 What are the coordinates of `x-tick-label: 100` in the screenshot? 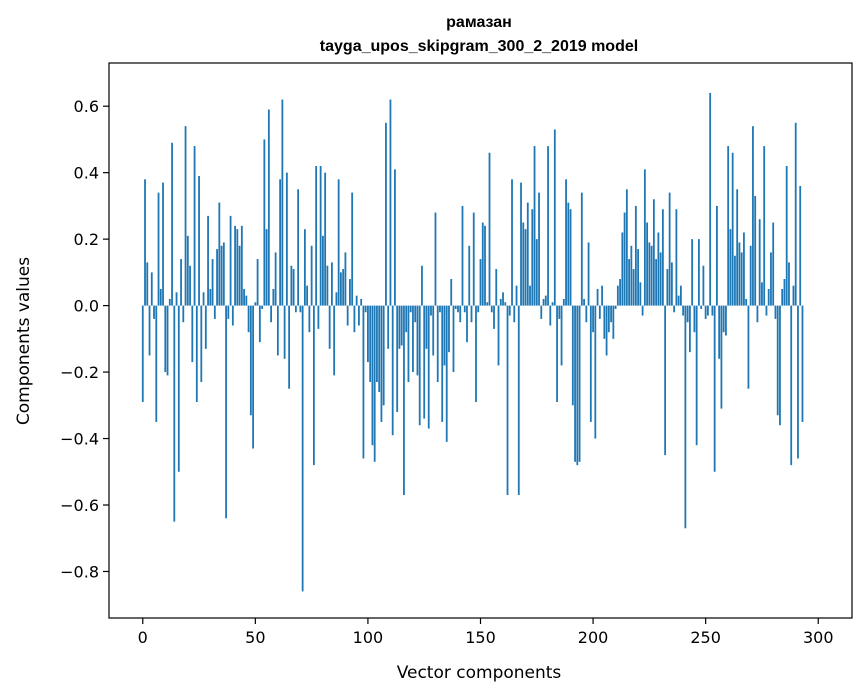 It's located at (368, 637).